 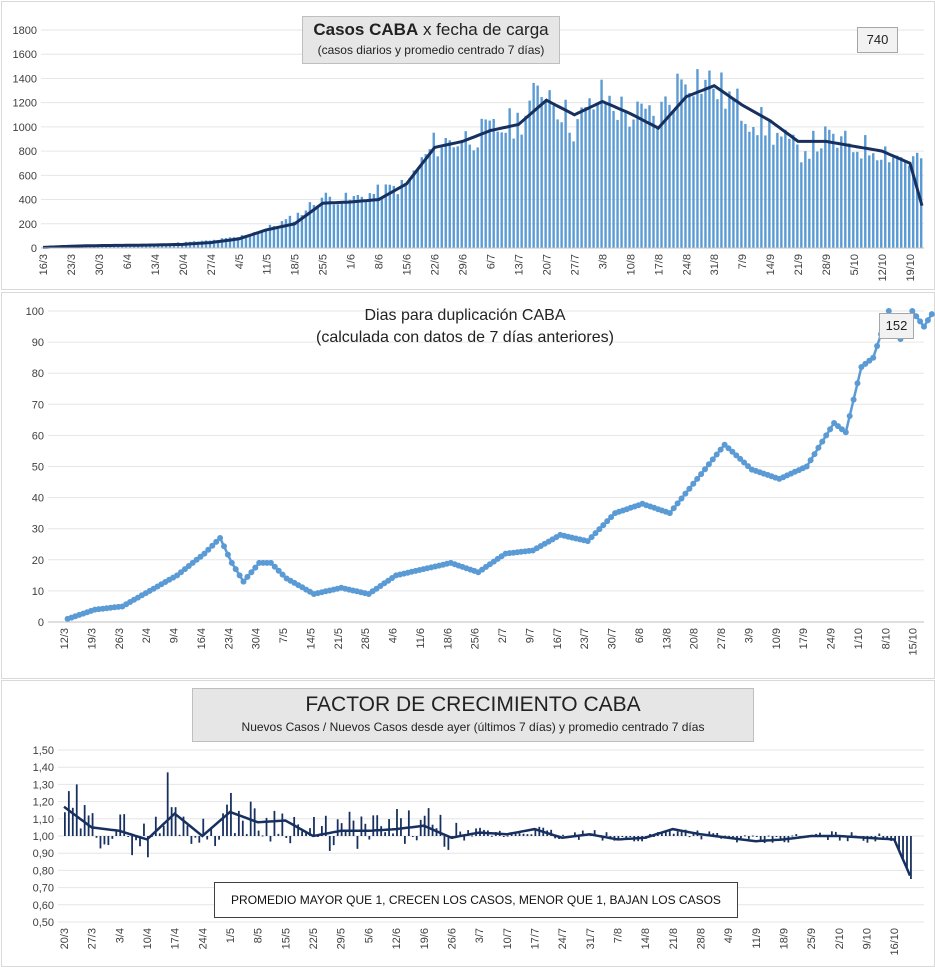 What do you see at coordinates (184, 264) in the screenshot?
I see `casos-x-tick-label: 20/4` at bounding box center [184, 264].